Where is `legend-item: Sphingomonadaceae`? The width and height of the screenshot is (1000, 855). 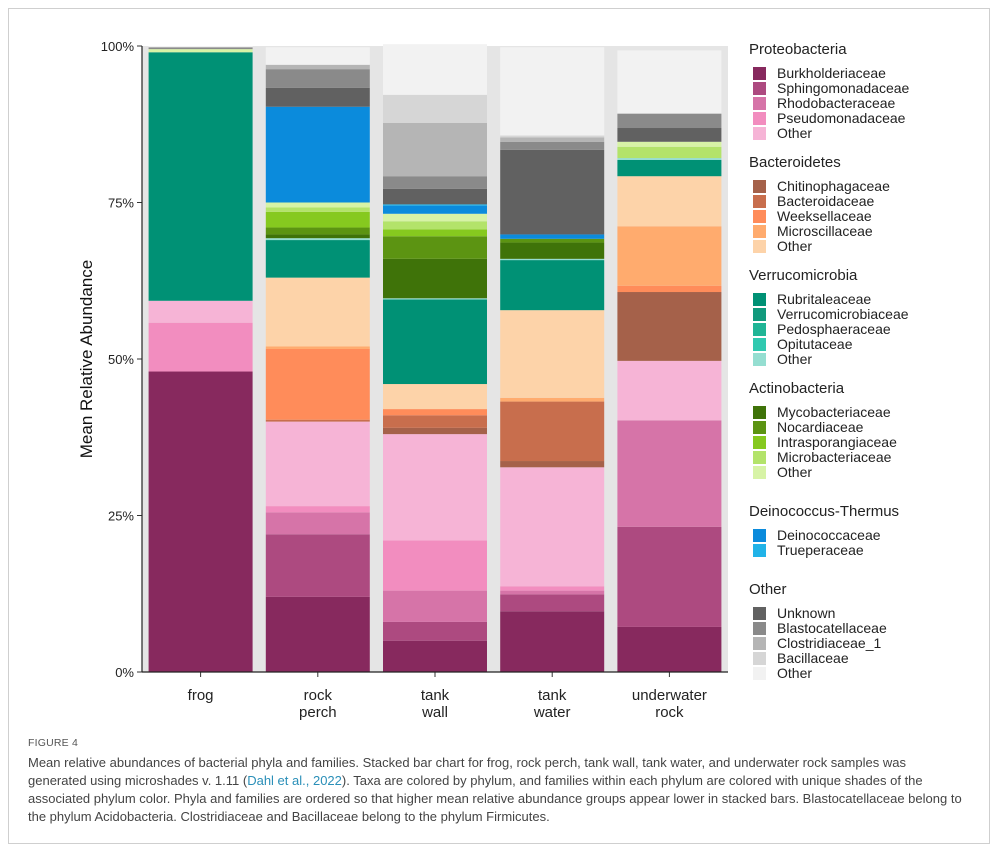 legend-item: Sphingomonadaceae is located at coordinates (870, 88).